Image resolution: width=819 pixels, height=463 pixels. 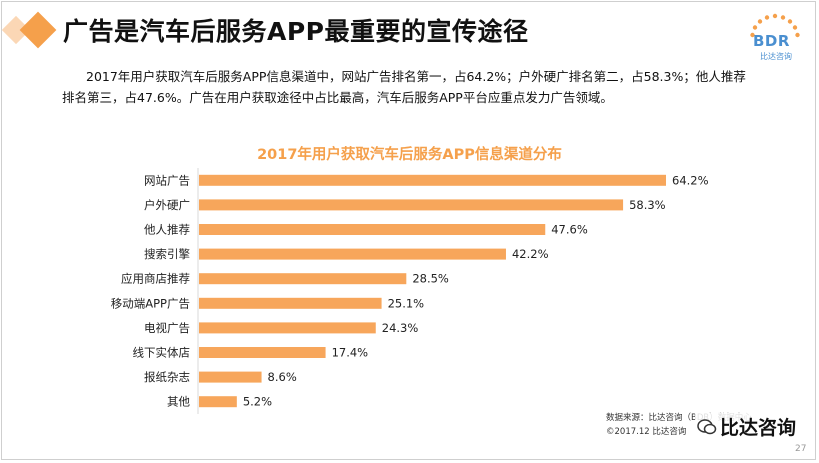 I want to click on page-title: 广告是汽车后服务APP最重要的宣传途径, so click(x=296, y=31).